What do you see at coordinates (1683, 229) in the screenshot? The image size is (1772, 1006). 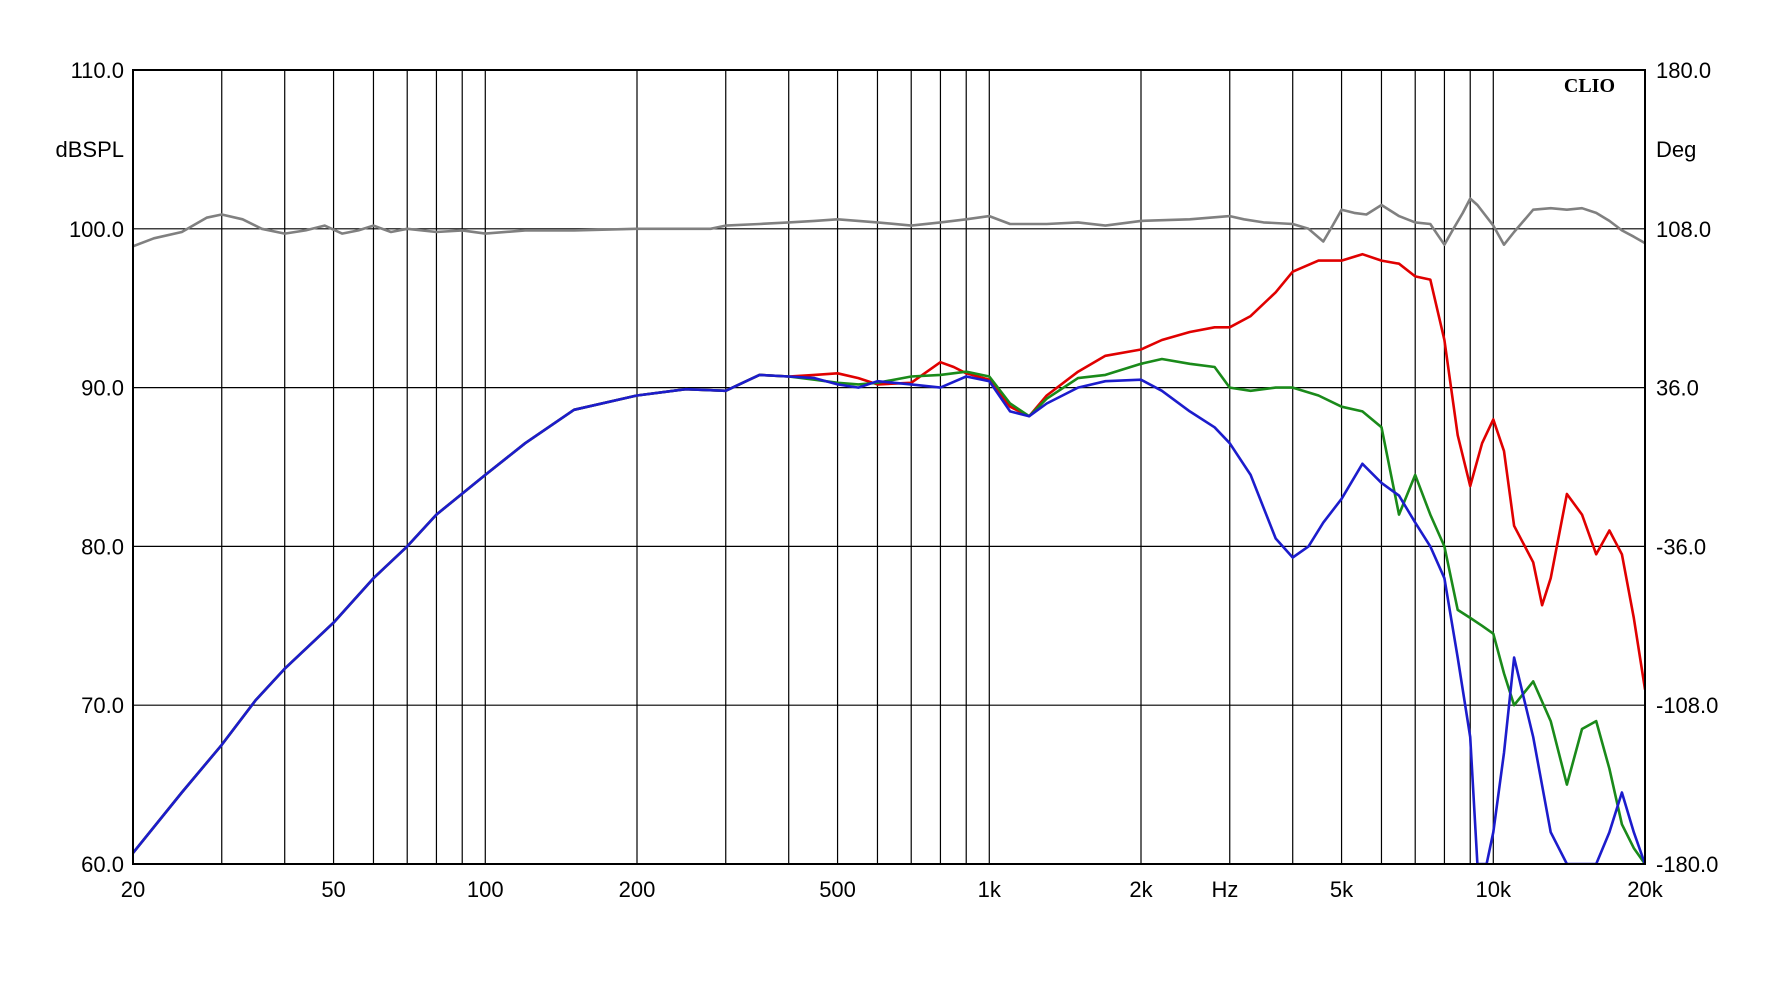 I see `right-tick-label-4: 108.0` at bounding box center [1683, 229].